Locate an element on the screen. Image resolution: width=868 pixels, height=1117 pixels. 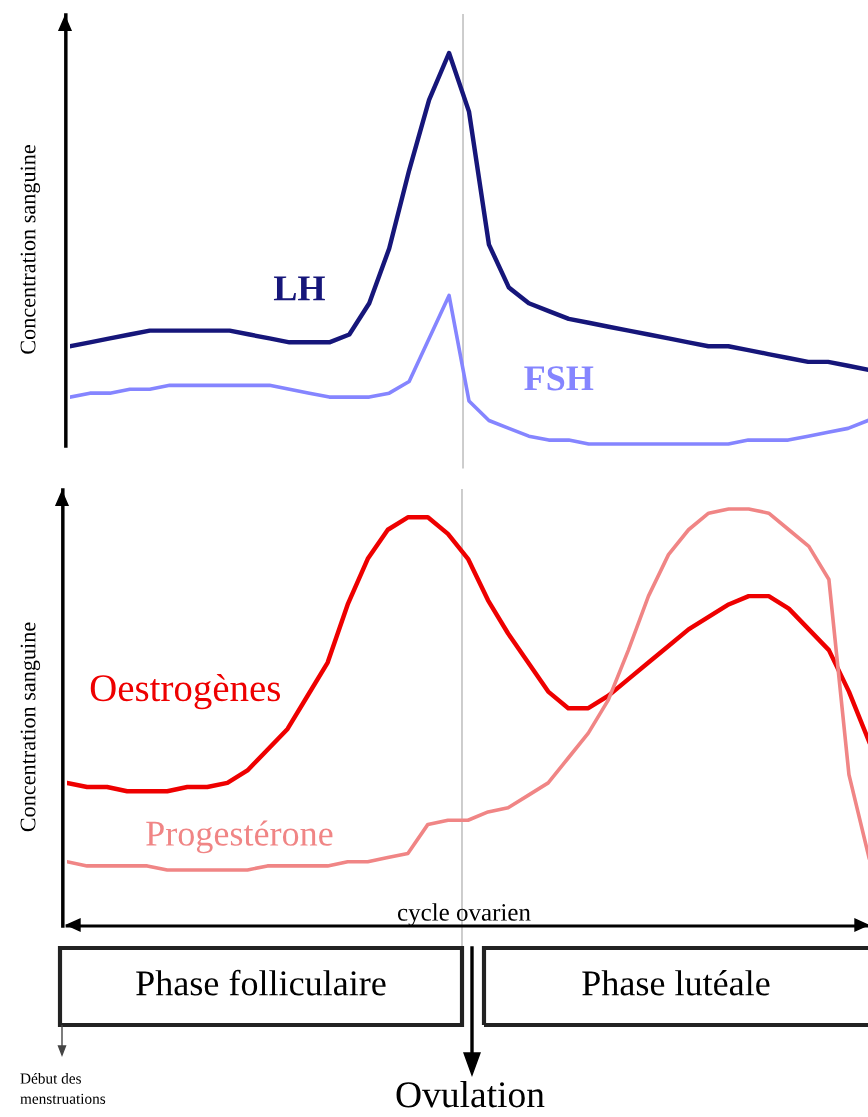
series-label: Oestrogènes is located at coordinates (185, 691).